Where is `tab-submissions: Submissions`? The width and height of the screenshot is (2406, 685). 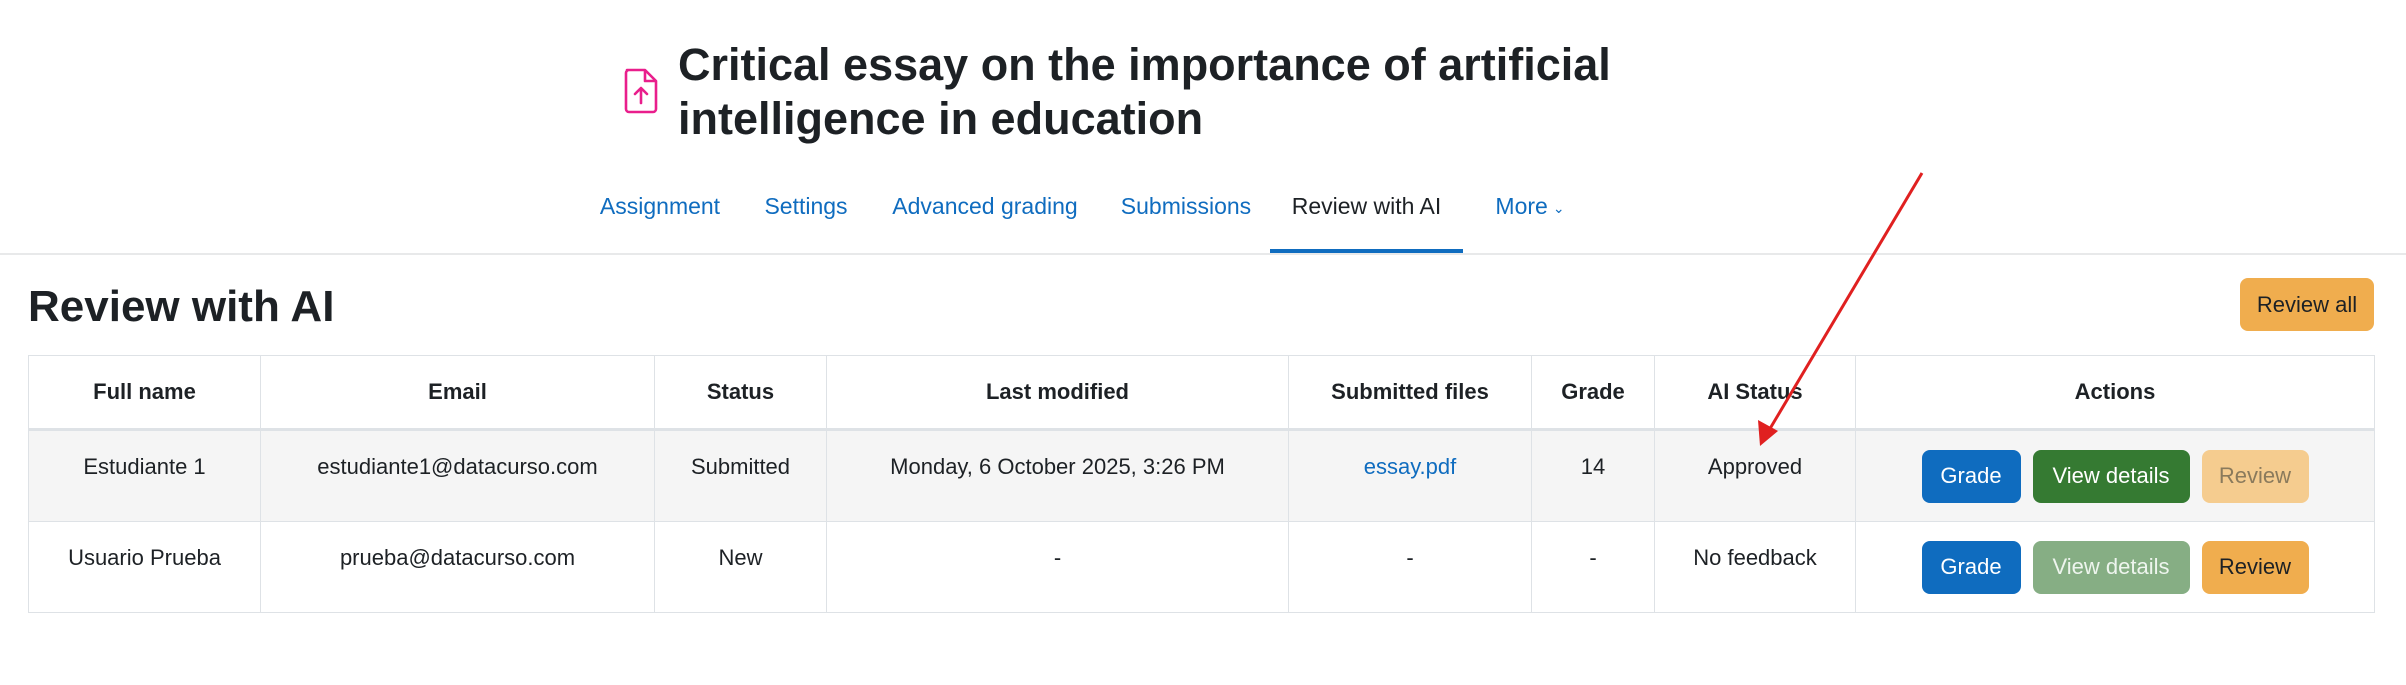 tab-submissions: Submissions is located at coordinates (1186, 206).